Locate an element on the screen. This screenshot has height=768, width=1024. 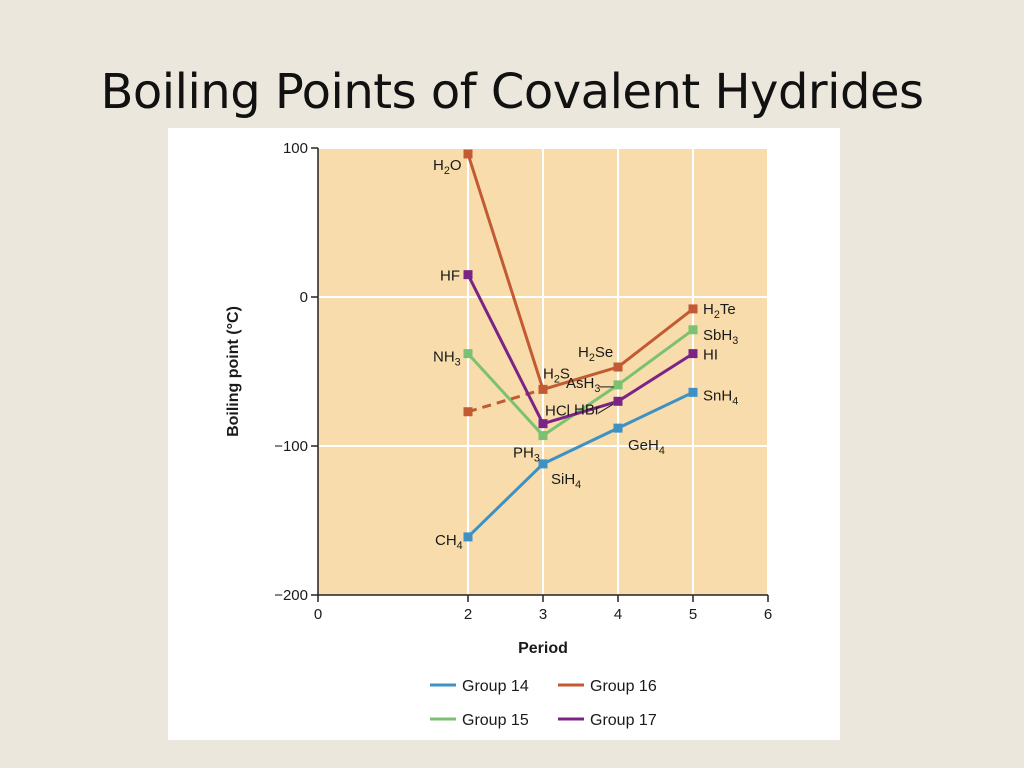
data-point-label: AsH3 is located at coordinates (583, 385).